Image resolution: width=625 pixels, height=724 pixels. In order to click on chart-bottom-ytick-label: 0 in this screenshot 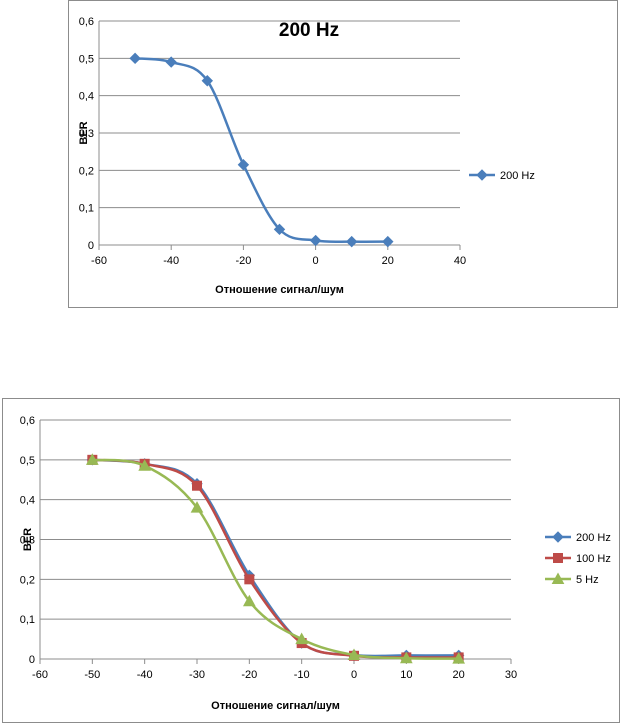, I will do `click(32, 660)`.